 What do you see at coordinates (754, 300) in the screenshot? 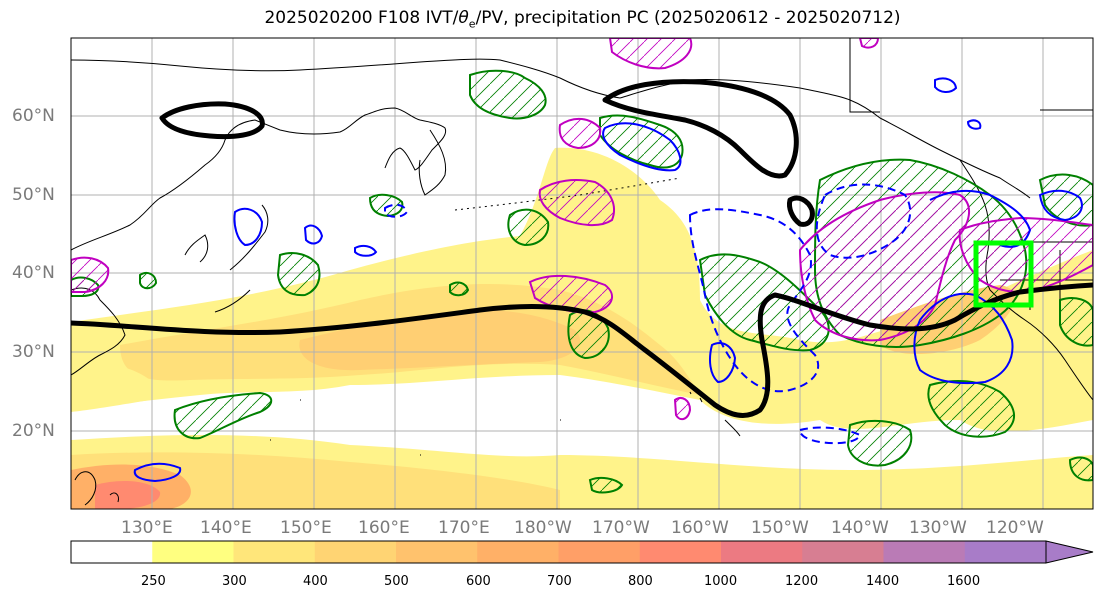
I see `pv-dashed-trough` at bounding box center [754, 300].